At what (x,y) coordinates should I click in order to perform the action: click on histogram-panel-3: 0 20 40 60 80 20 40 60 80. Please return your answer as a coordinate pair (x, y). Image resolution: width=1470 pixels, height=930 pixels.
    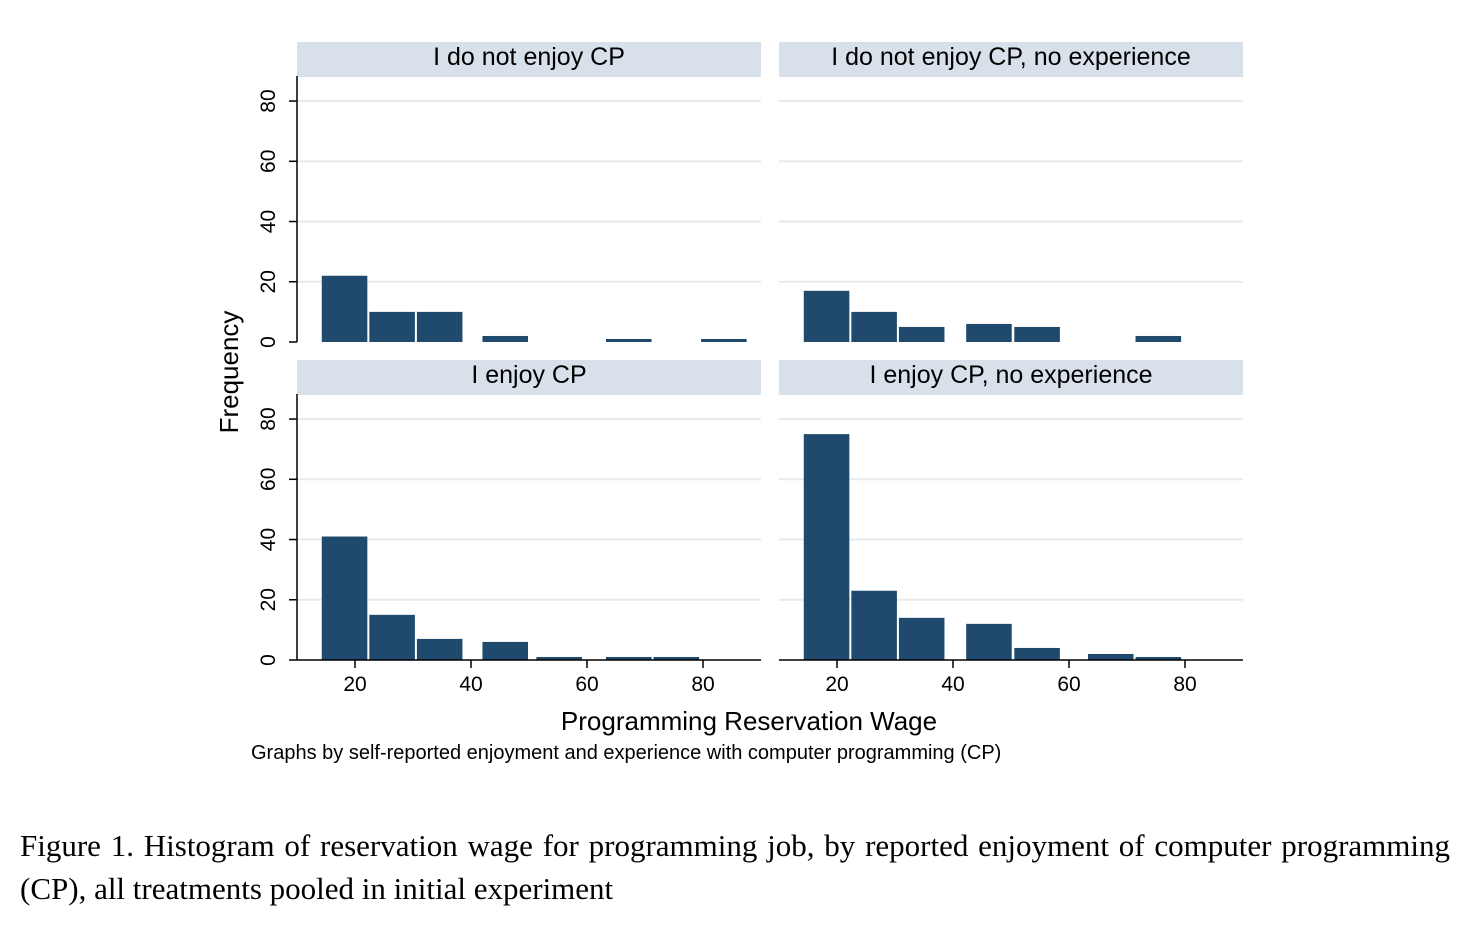
    Looking at the image, I should click on (509, 545).